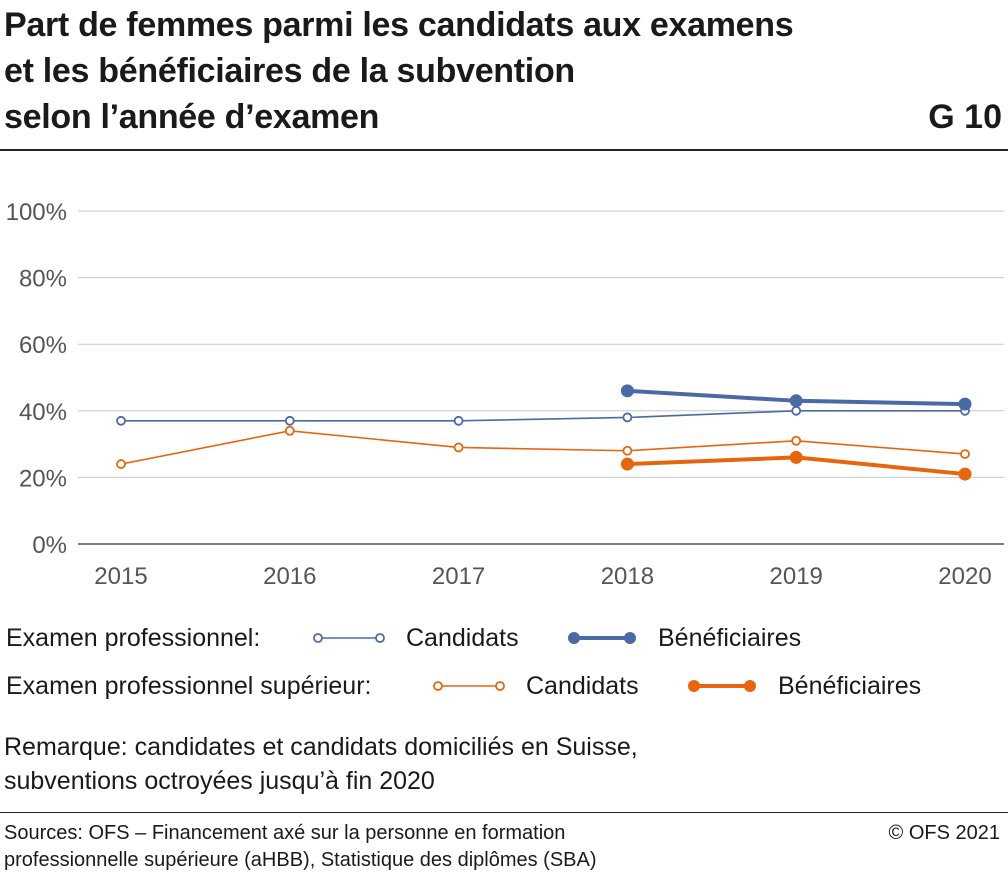 This screenshot has width=1008, height=878. I want to click on legend-swatch-eps-beneficiaires, so click(722, 686).